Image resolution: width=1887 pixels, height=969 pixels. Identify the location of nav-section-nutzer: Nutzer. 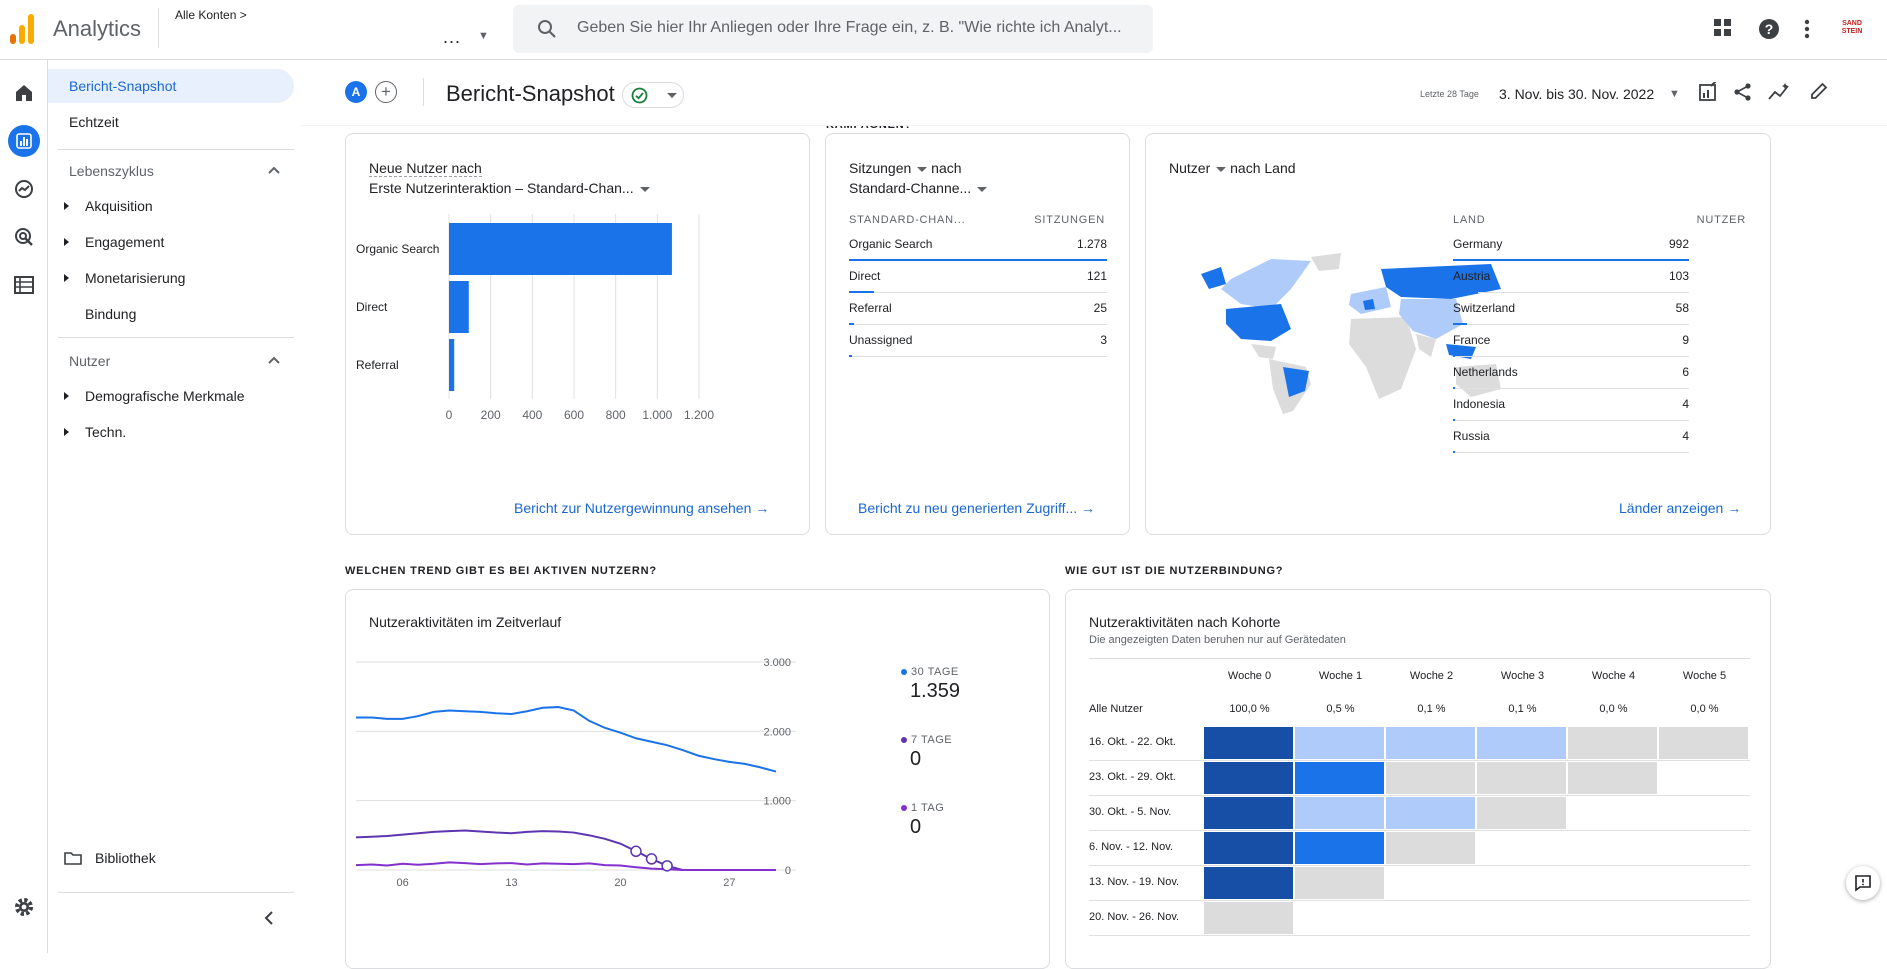
(90, 361).